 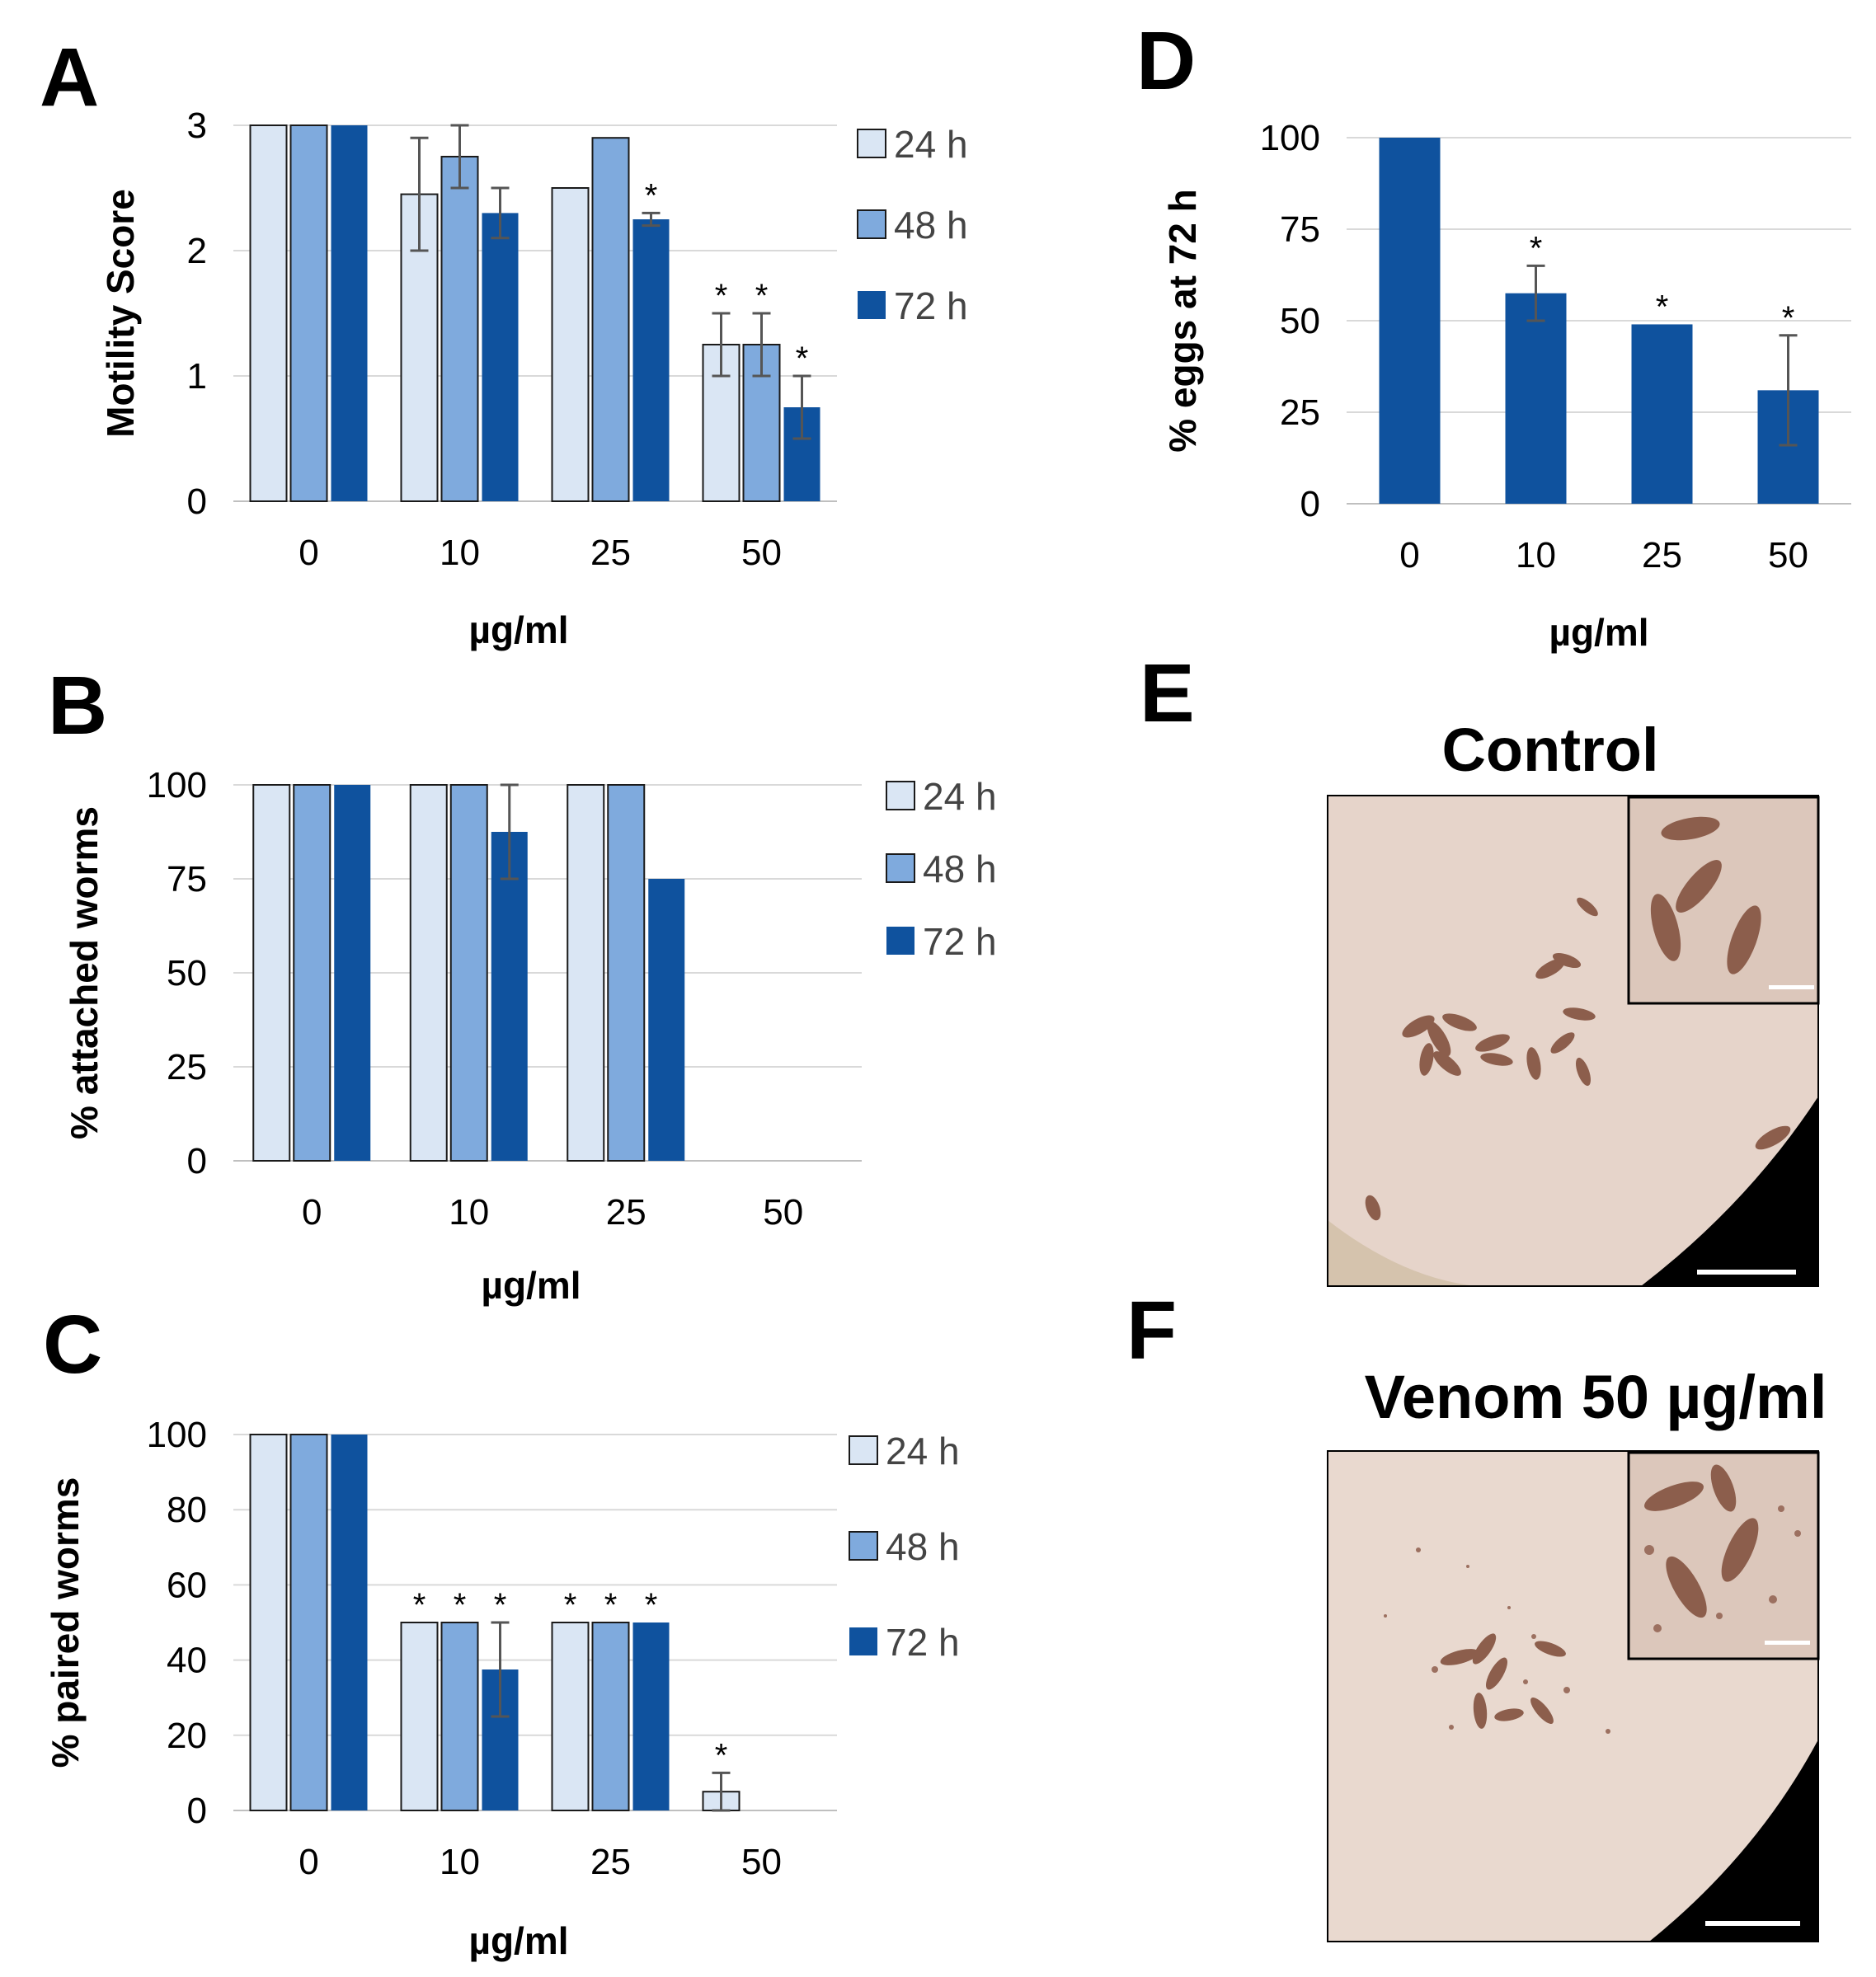 I want to click on photo-frame, so click(x=1573, y=1041).